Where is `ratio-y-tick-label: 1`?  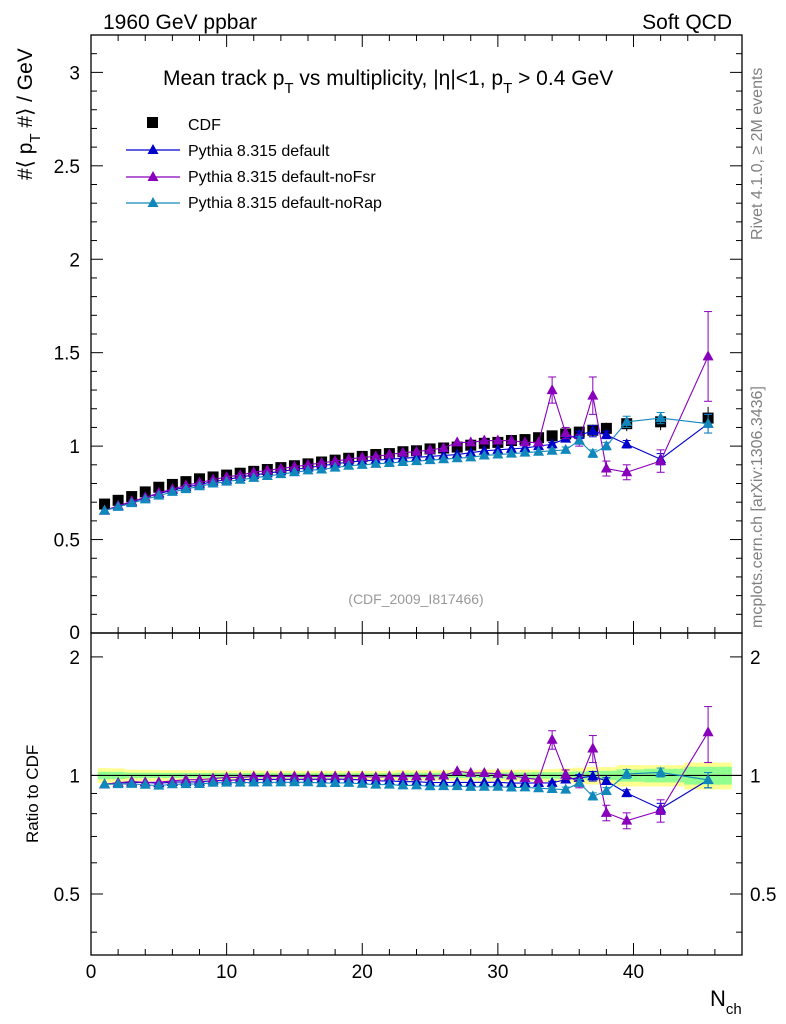
ratio-y-tick-label: 1 is located at coordinates (74, 776).